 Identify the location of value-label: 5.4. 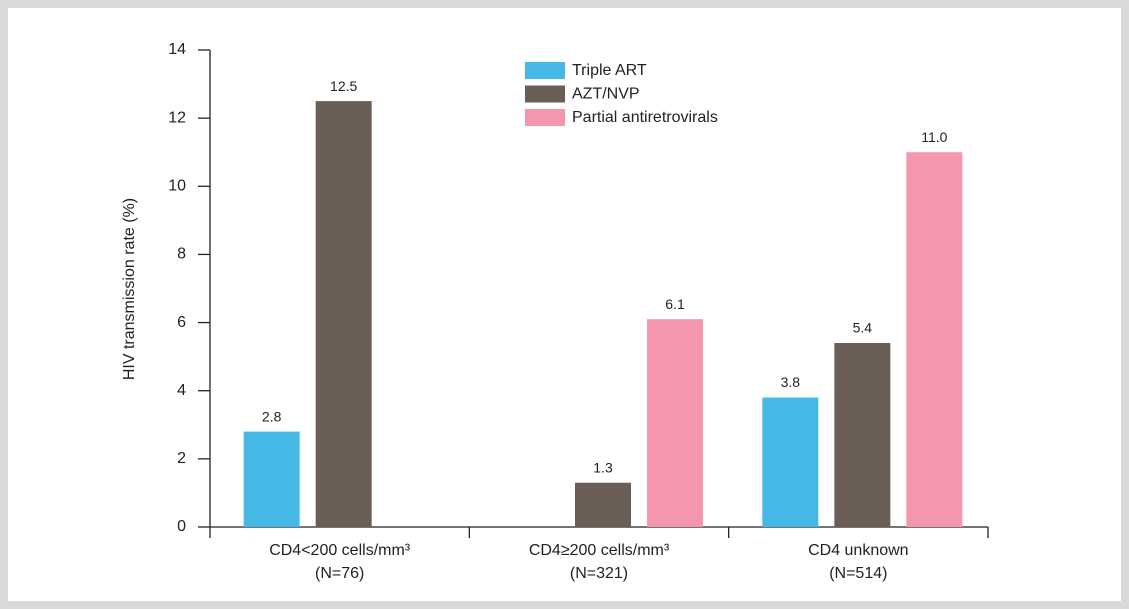
(863, 328).